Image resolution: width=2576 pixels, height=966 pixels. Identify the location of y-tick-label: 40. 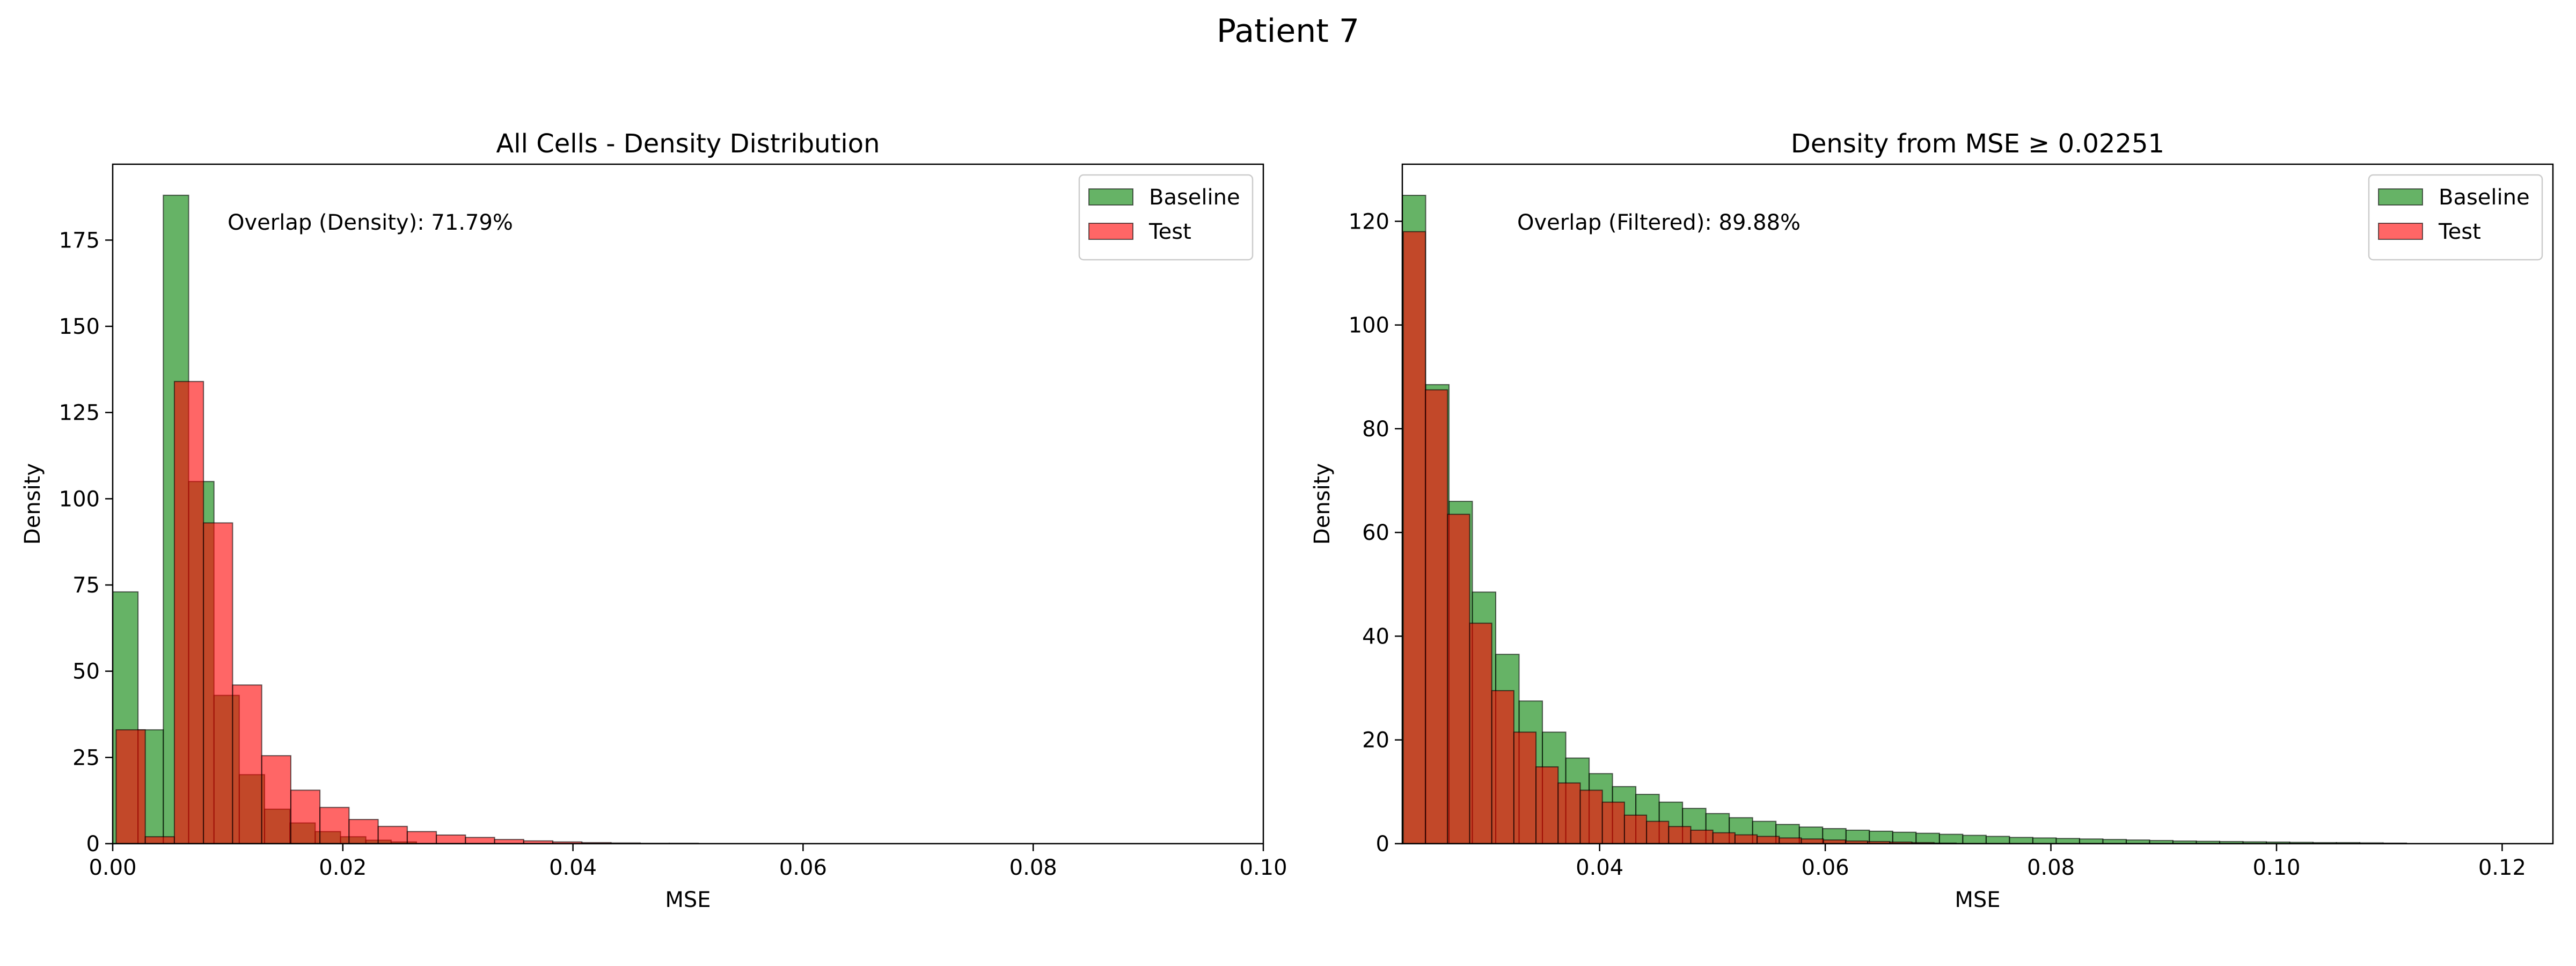
(1375, 636).